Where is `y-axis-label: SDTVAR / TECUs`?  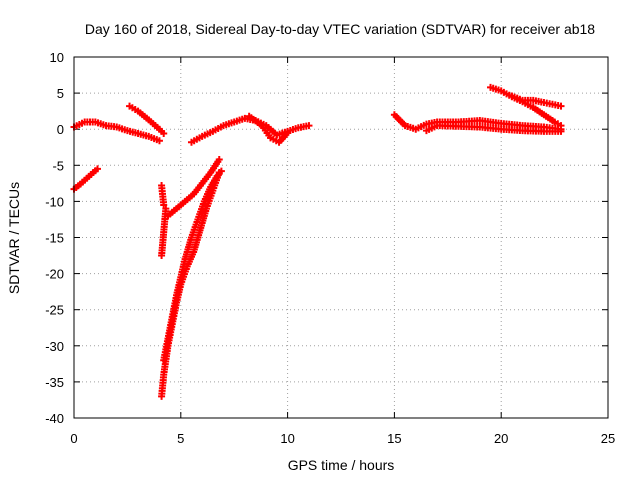
y-axis-label: SDTVAR / TECUs is located at coordinates (14, 238).